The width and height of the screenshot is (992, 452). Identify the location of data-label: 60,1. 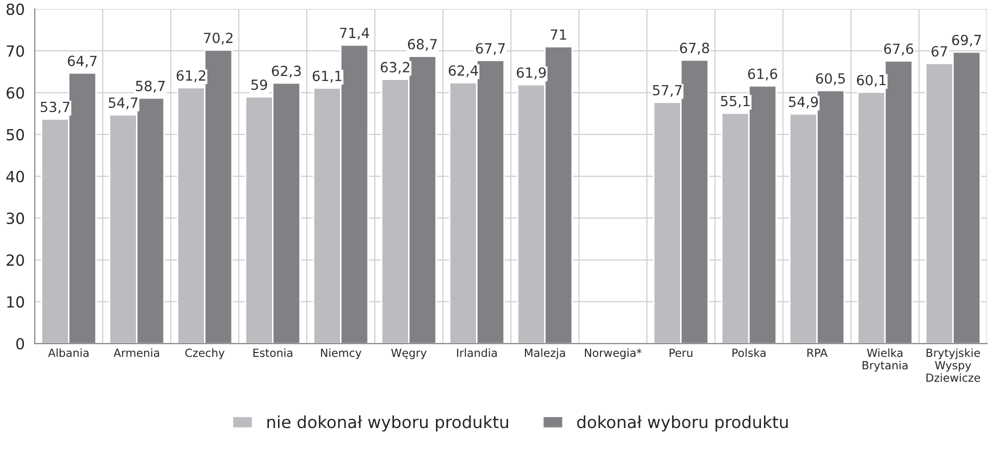
(871, 80).